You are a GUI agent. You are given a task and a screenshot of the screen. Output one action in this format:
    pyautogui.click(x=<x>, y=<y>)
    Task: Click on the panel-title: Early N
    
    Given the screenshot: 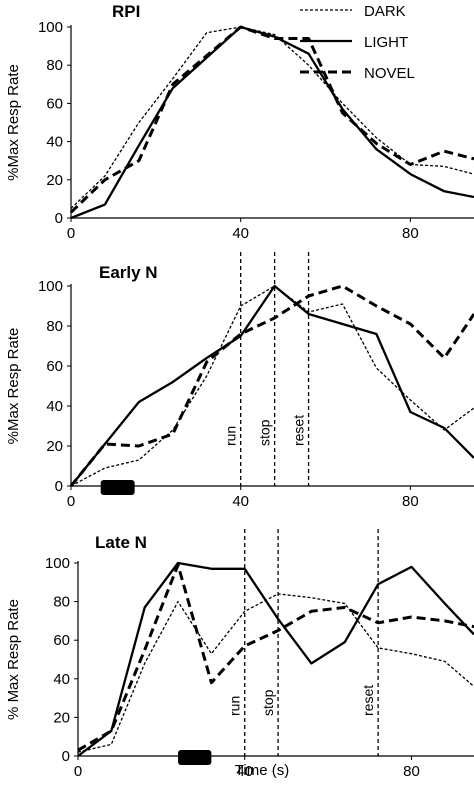 What is the action you would take?
    pyautogui.click(x=128, y=272)
    